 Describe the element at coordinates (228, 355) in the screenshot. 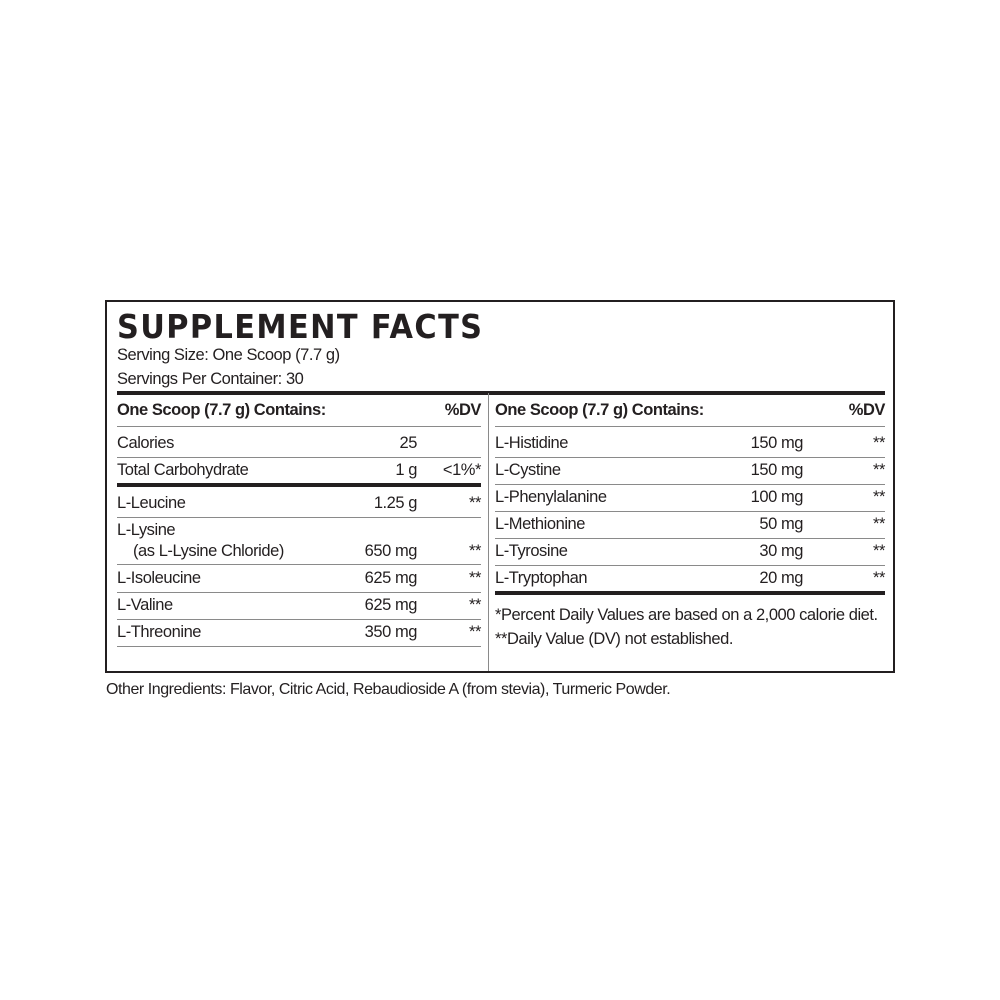

I see `serving-size: Serving Size: One Scoop (7.7 g)` at that location.